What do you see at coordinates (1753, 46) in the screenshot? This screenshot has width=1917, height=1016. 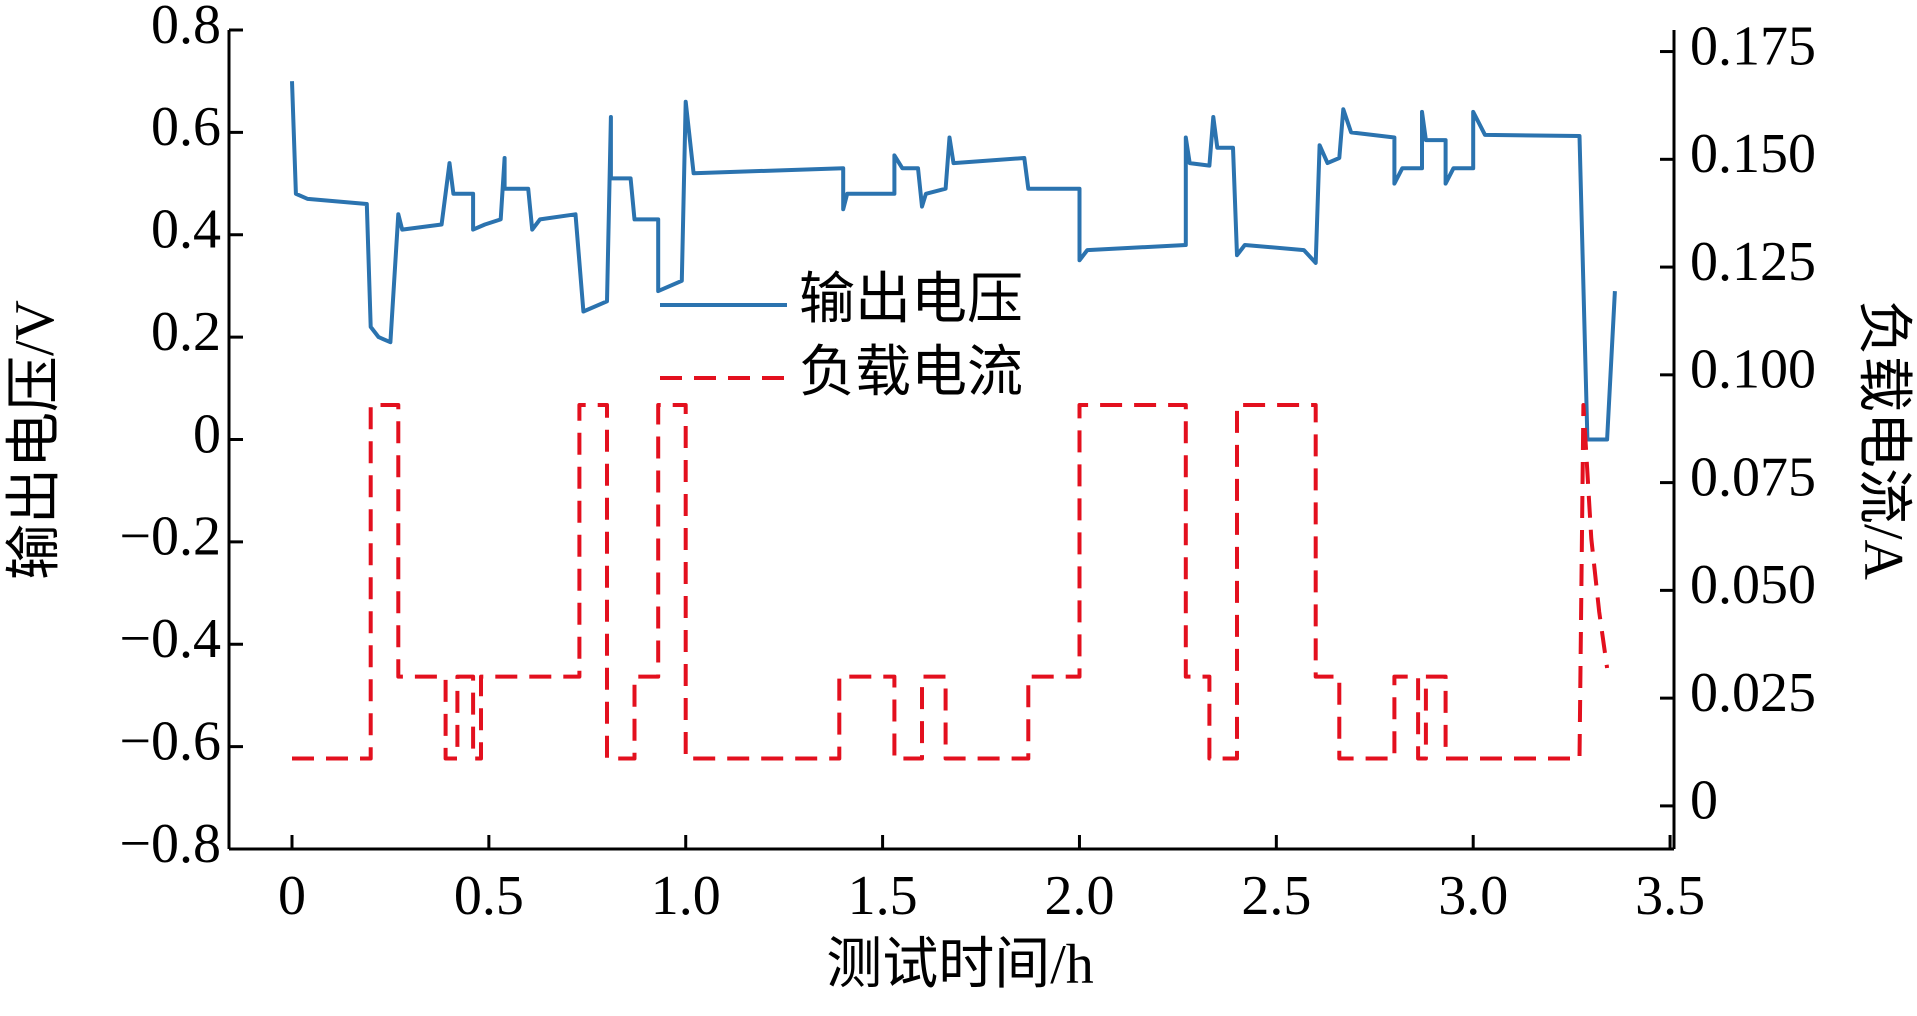 I see `y2-tick-label: 0.175` at bounding box center [1753, 46].